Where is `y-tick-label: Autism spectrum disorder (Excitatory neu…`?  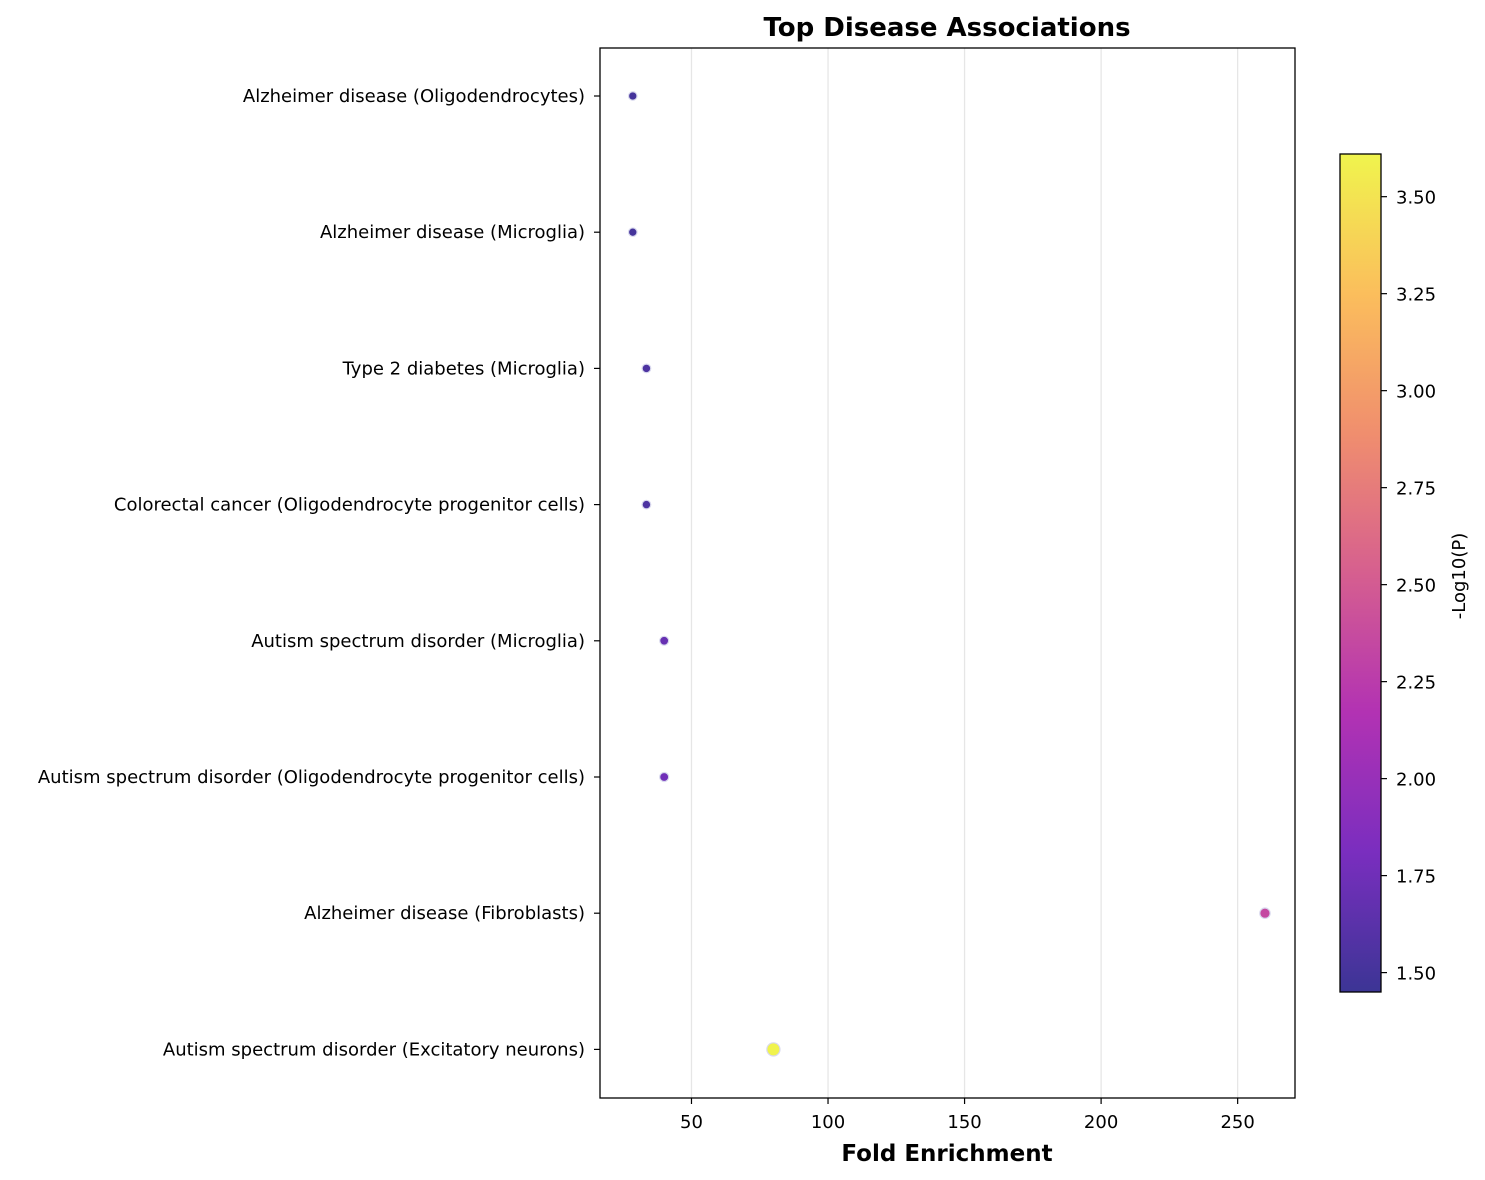 y-tick-label: Autism spectrum disorder (Excitatory neu… is located at coordinates (374, 1049).